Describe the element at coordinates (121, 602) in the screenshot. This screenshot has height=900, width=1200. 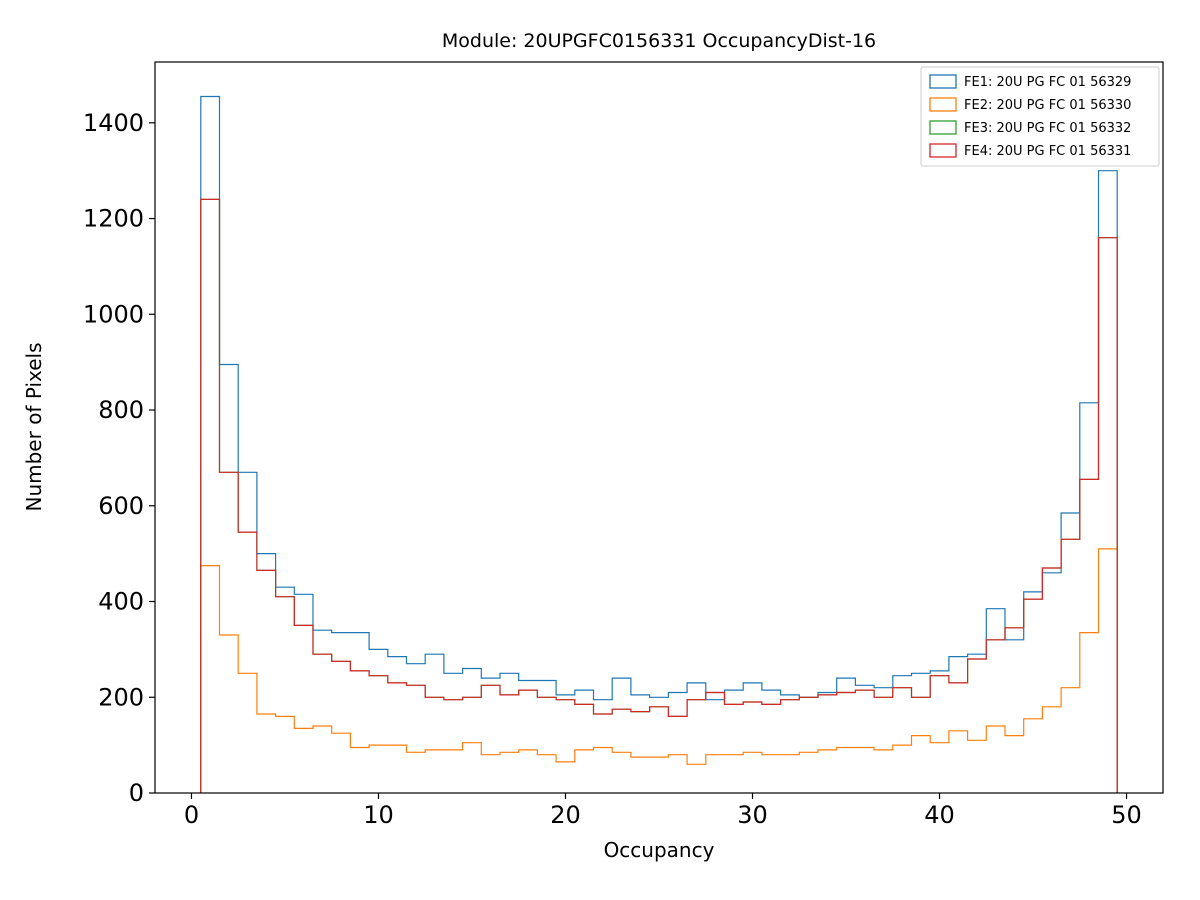
I see `y-tick-label: 400` at that location.